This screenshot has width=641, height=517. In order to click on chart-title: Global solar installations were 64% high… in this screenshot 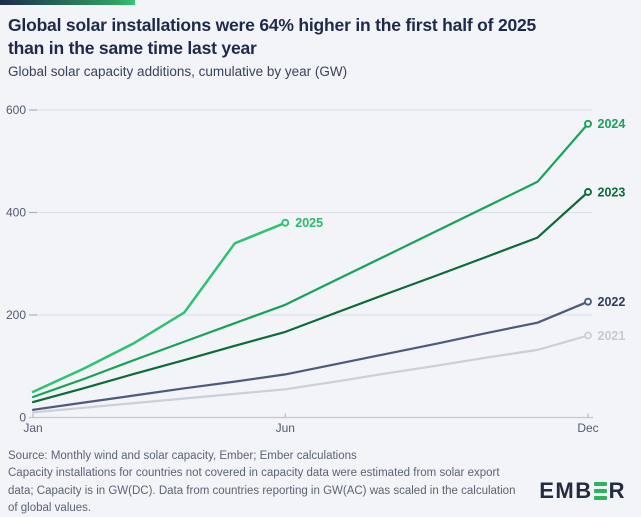, I will do `click(315, 37)`.